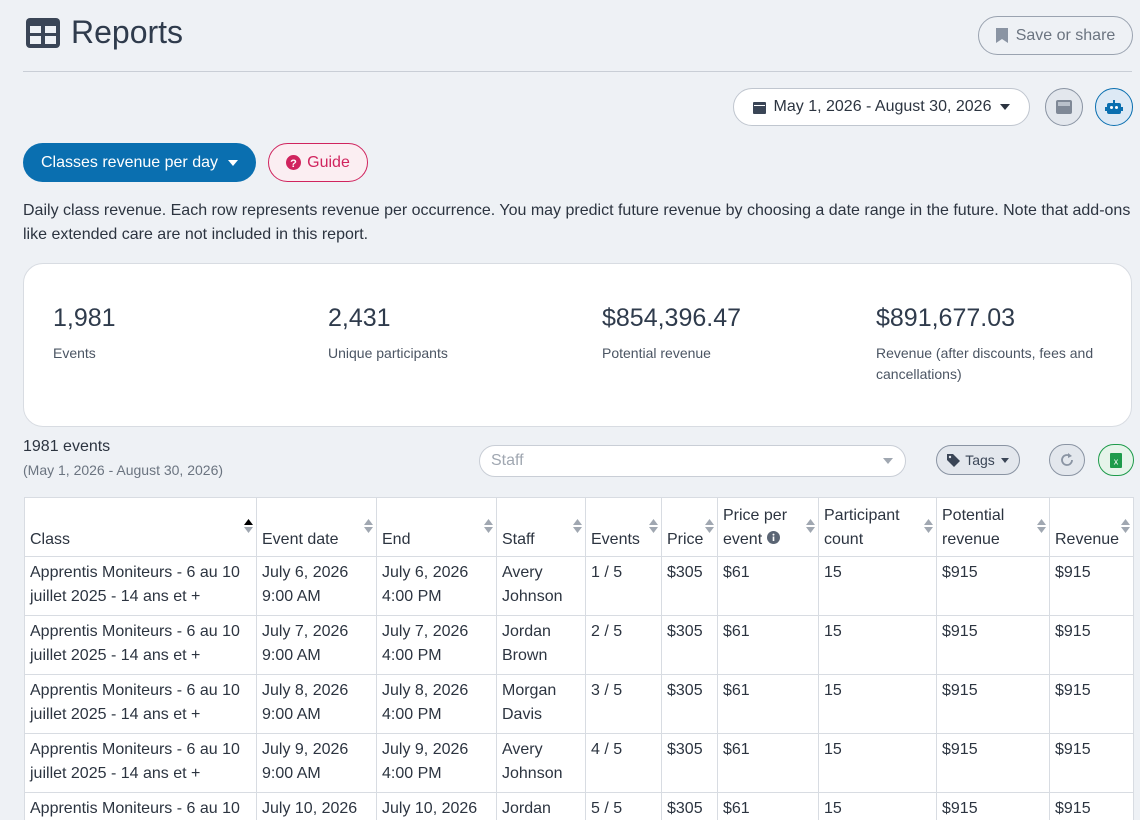 Image resolution: width=1140 pixels, height=820 pixels. Describe the element at coordinates (448, 334) in the screenshot. I see `stat: 2,431 Unique participants` at that location.